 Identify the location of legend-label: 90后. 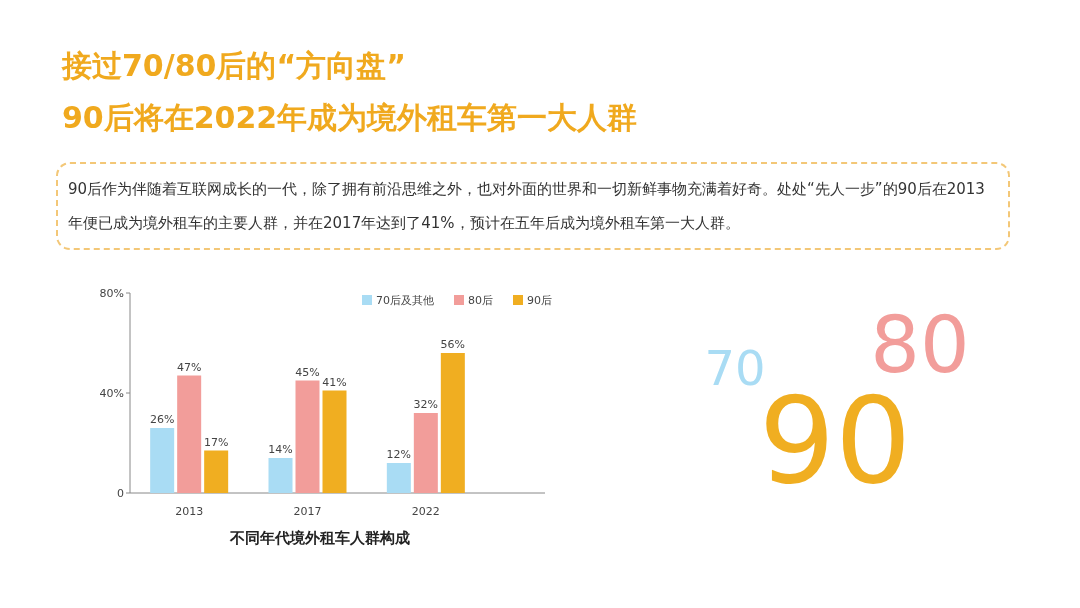
(539, 300).